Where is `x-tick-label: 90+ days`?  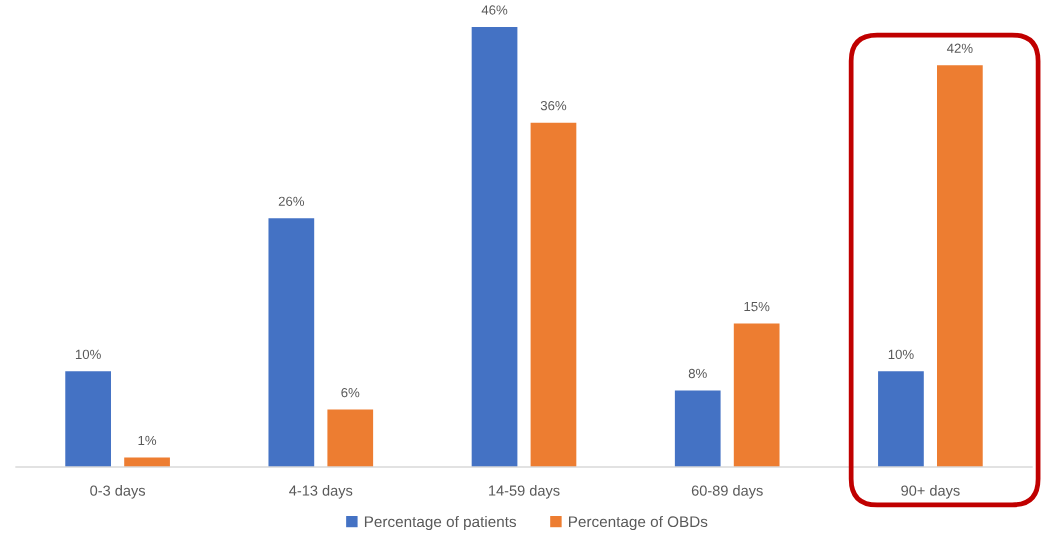
x-tick-label: 90+ days is located at coordinates (930, 492).